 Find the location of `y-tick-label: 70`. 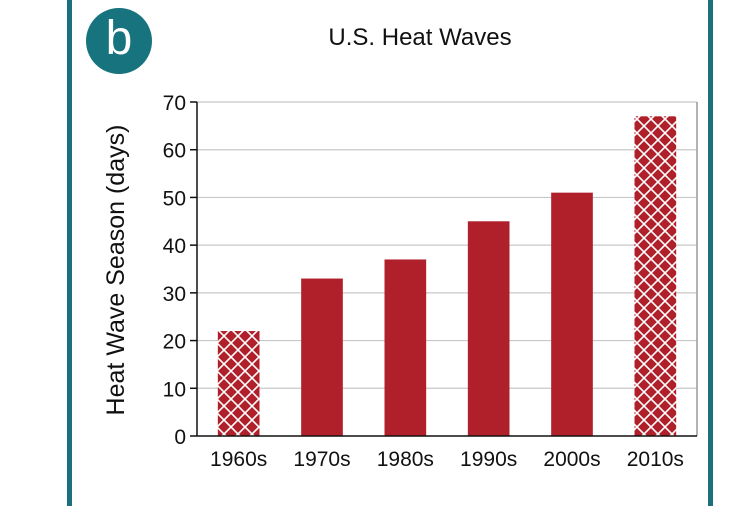

y-tick-label: 70 is located at coordinates (174, 103).